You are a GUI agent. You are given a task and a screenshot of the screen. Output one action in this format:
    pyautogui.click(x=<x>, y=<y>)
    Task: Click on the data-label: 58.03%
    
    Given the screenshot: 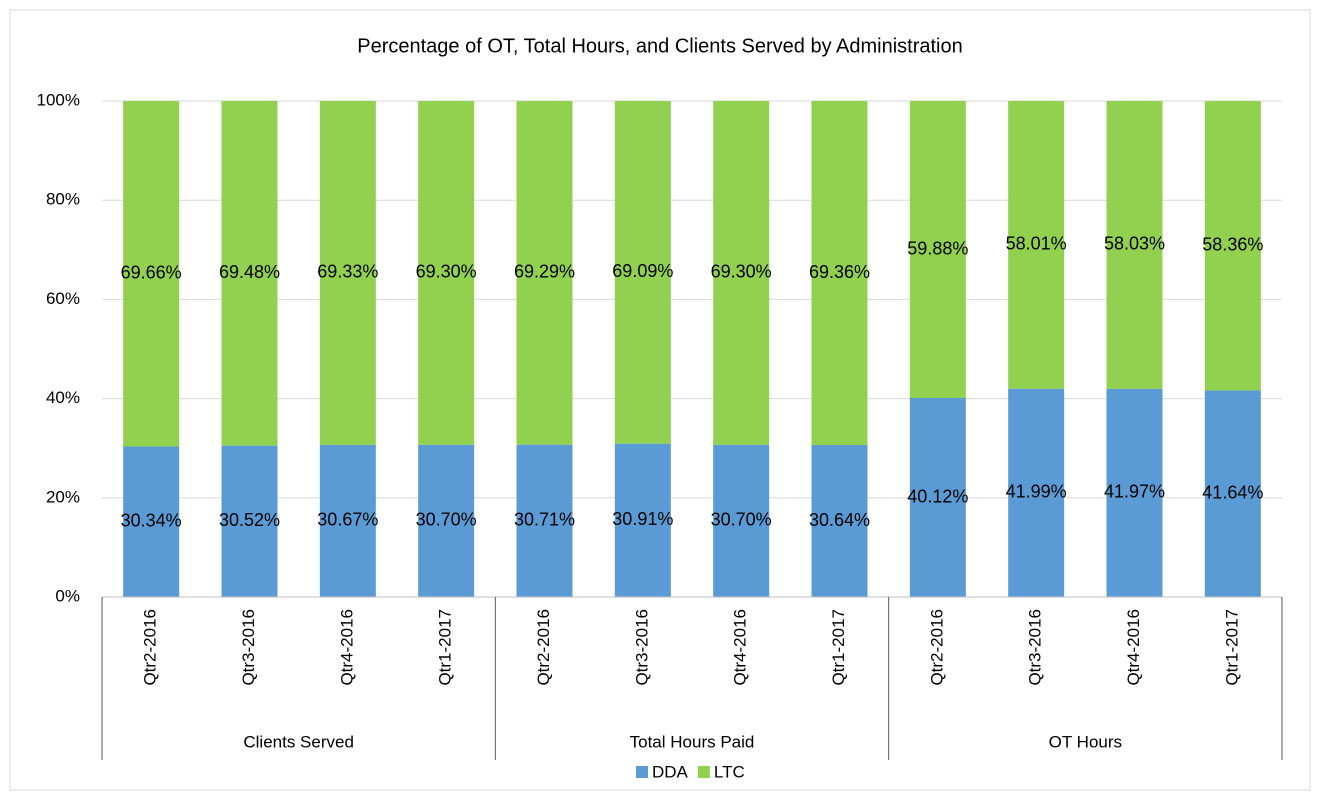 What is the action you would take?
    pyautogui.click(x=1134, y=244)
    